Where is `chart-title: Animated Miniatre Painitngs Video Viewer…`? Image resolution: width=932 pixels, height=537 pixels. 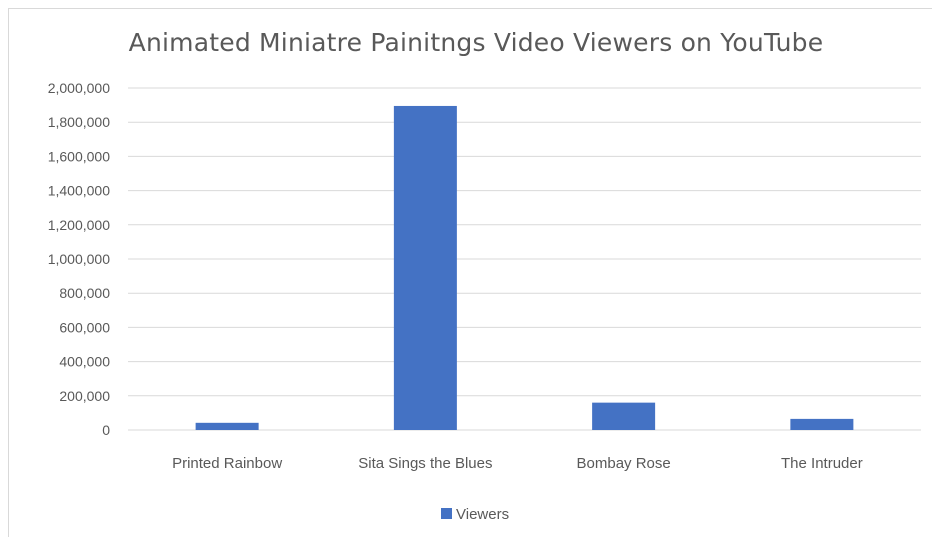
chart-title: Animated Miniatre Painitngs Video Viewer… is located at coordinates (476, 42).